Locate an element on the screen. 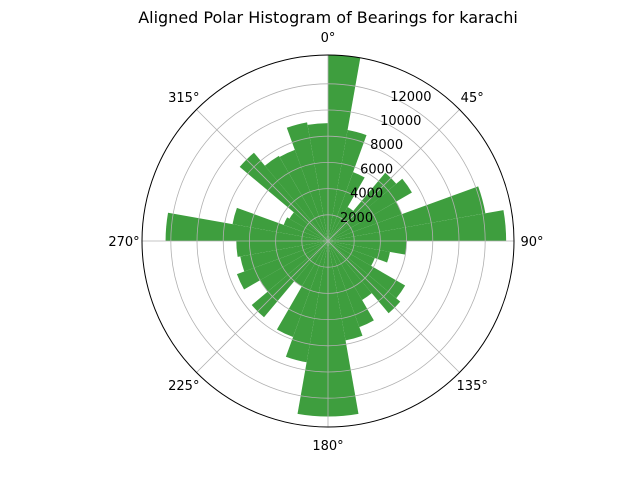  radial-tick-label: 4000 is located at coordinates (366, 194).